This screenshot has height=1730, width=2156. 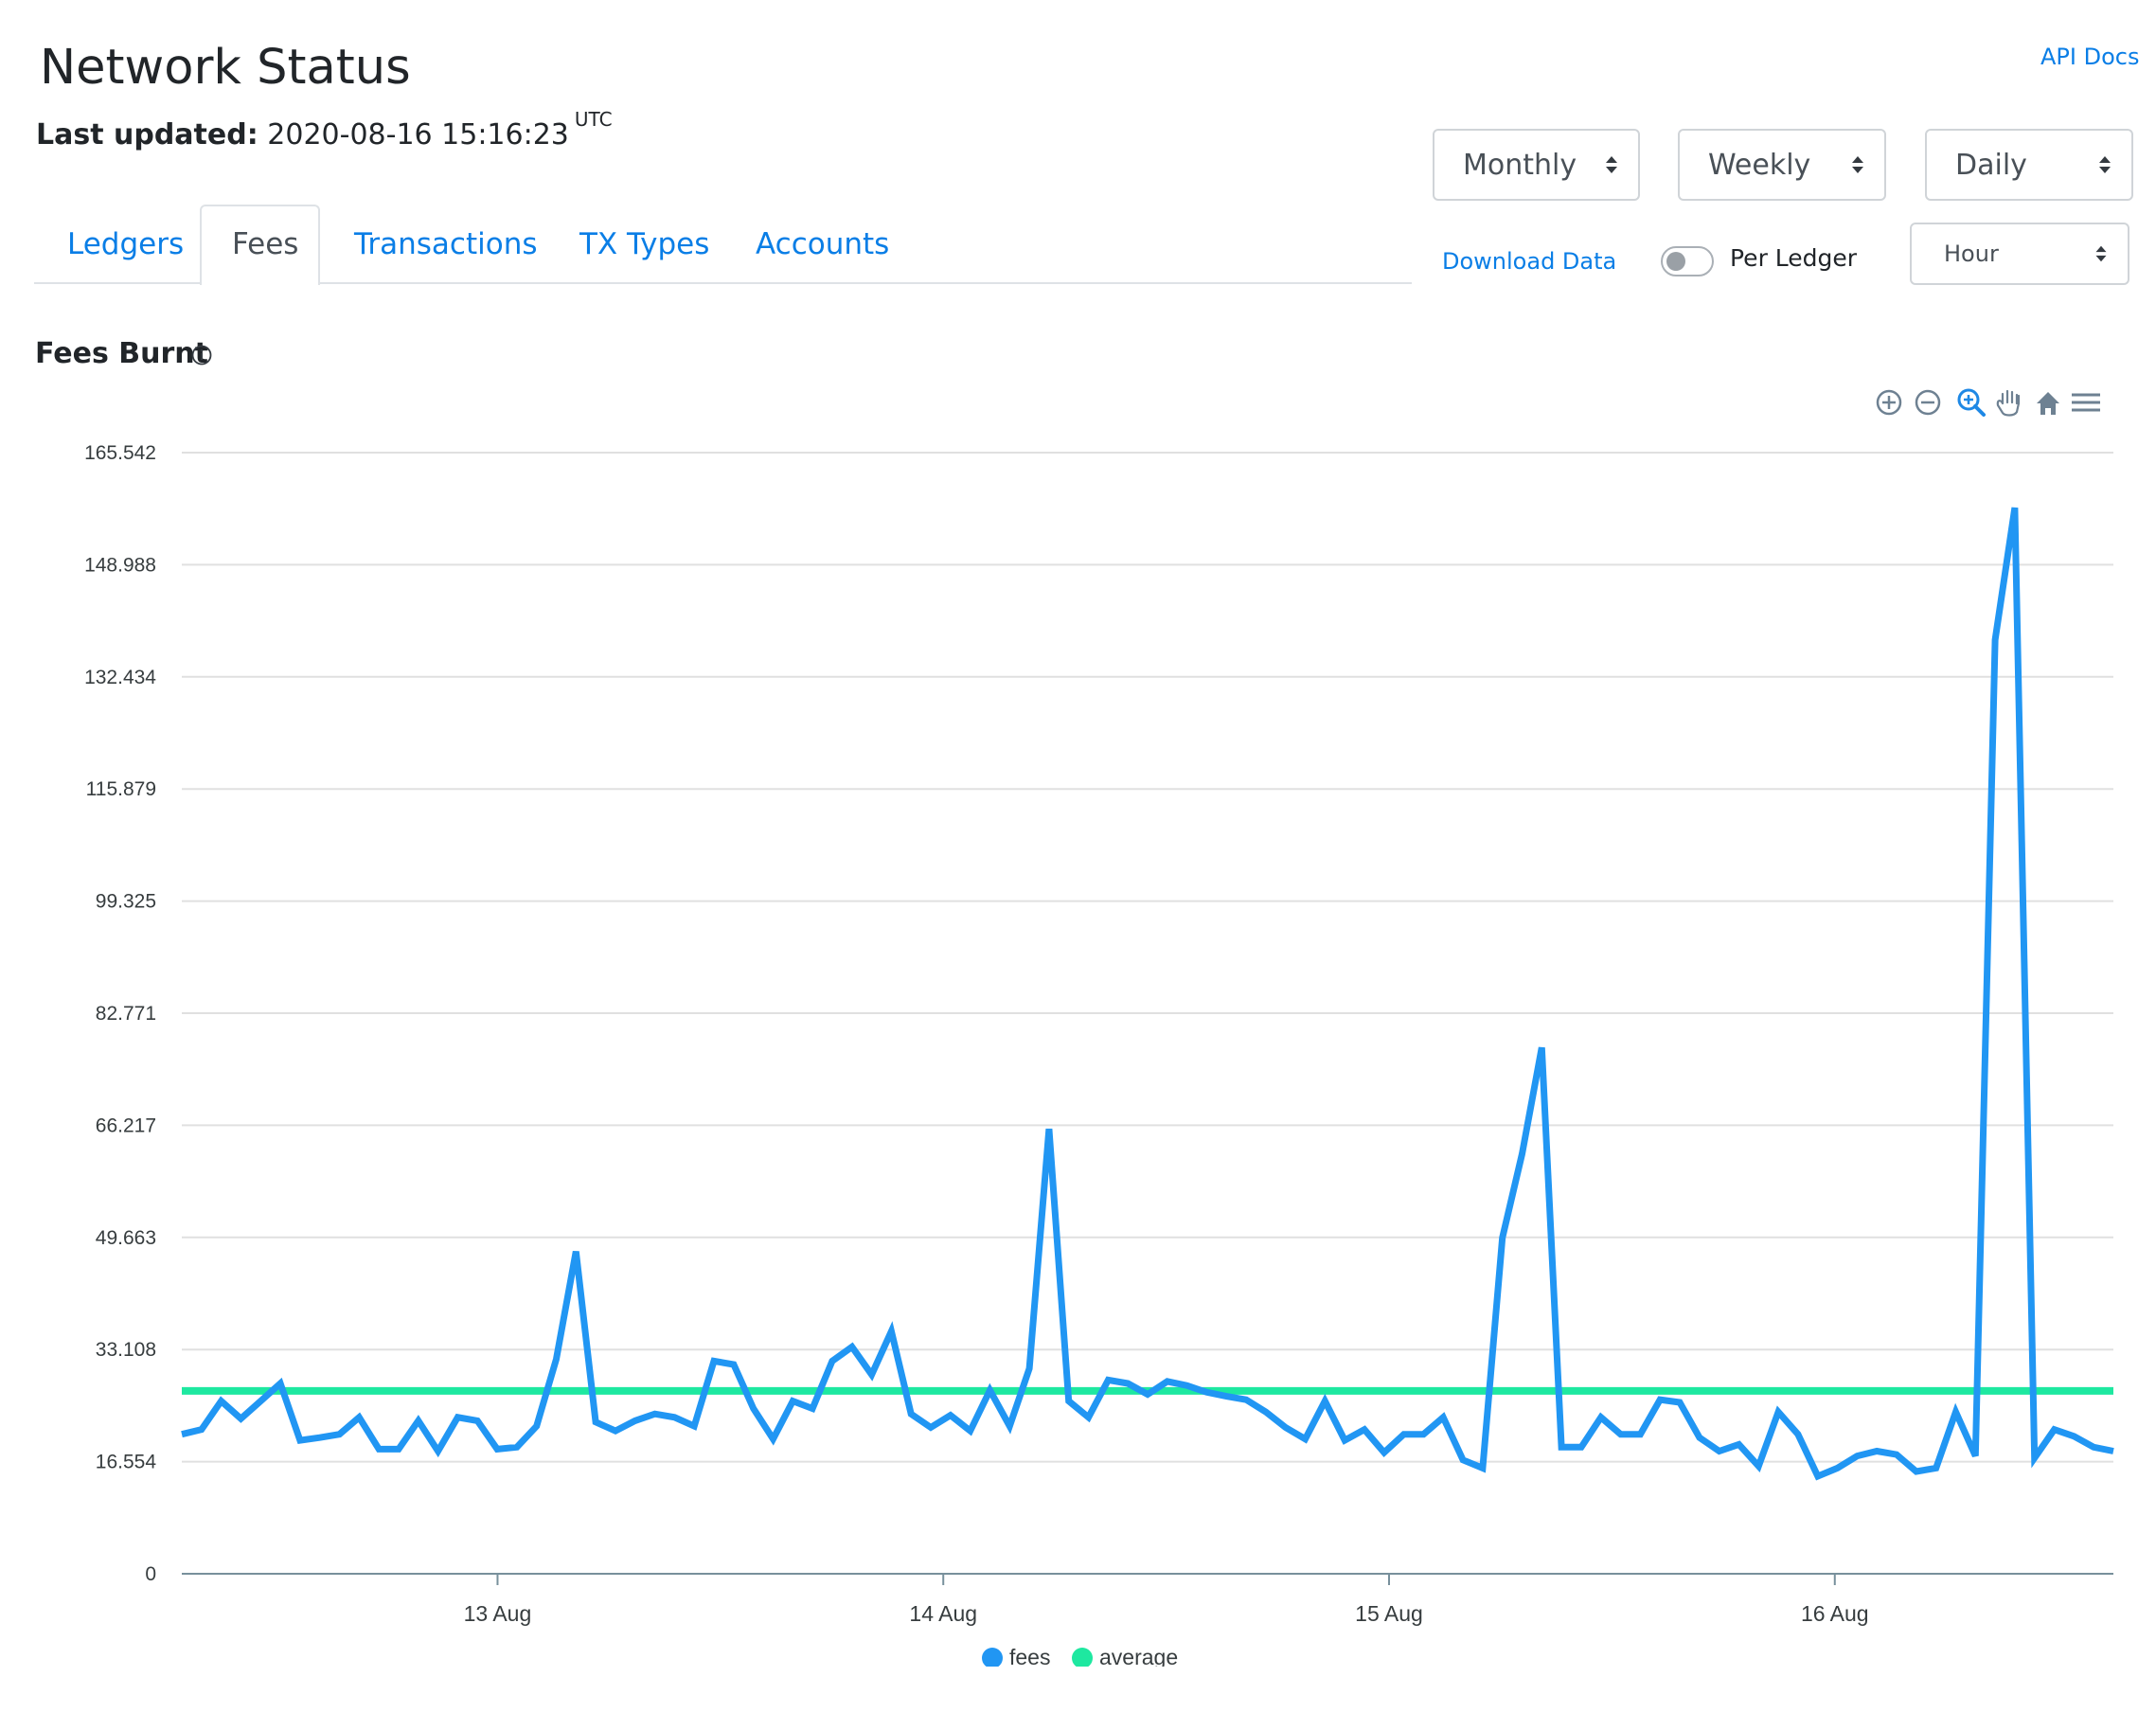 I want to click on tab-fees: Fees, so click(x=265, y=244).